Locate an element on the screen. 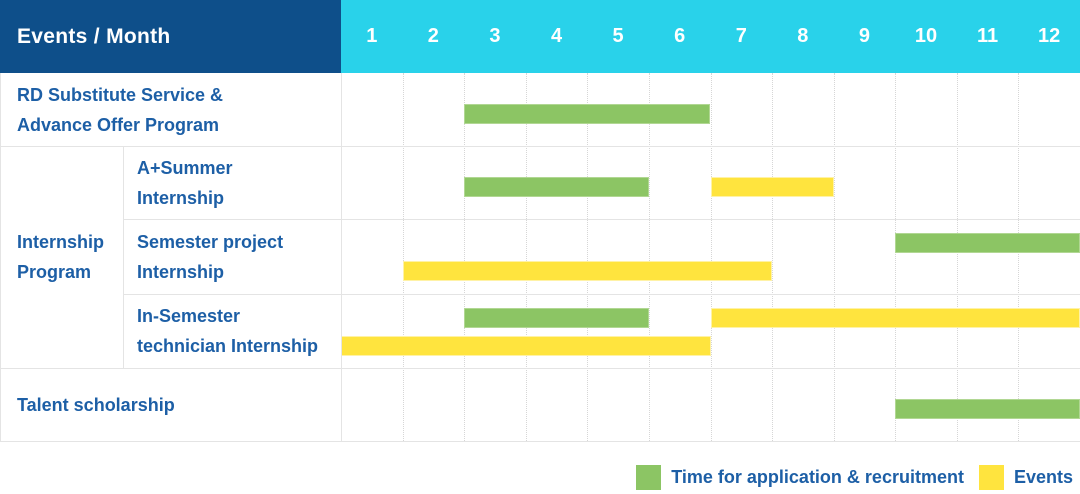 The width and height of the screenshot is (1080, 494). month-label-1: 1 is located at coordinates (372, 36).